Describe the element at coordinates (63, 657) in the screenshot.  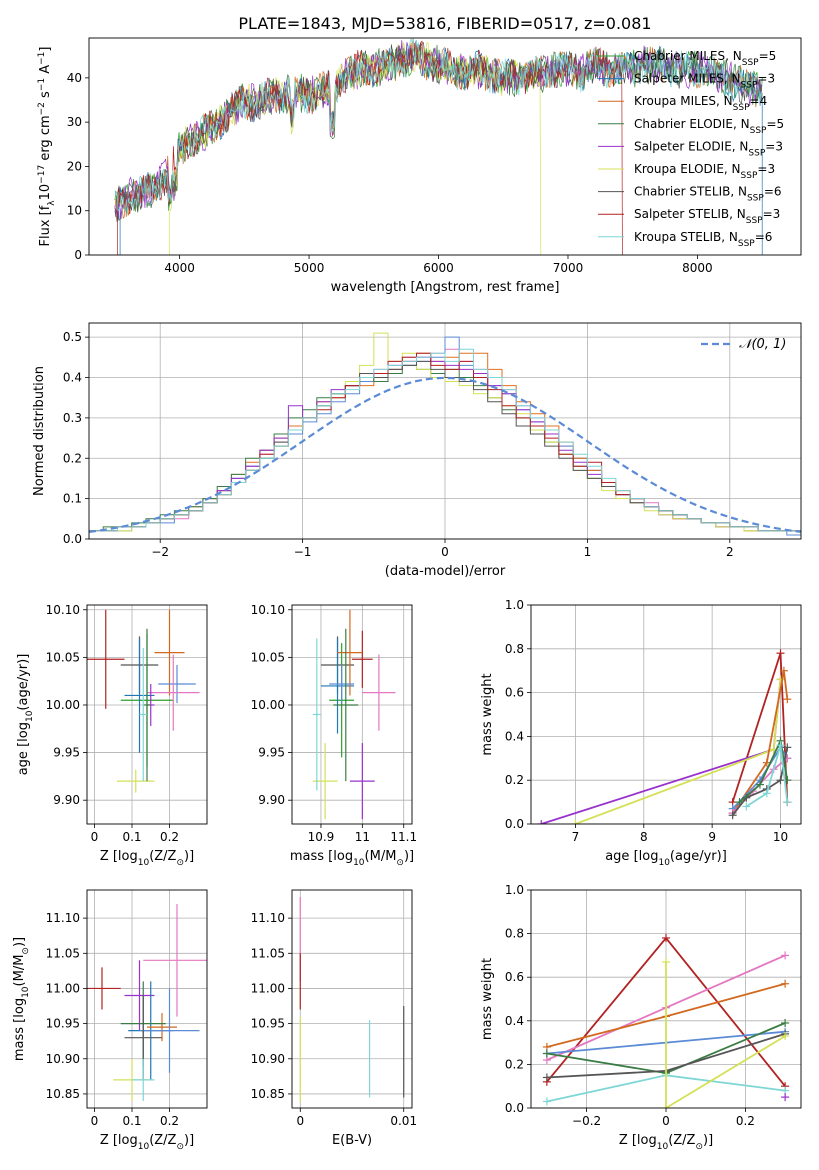
I see `y-tick-label: 10.05` at that location.